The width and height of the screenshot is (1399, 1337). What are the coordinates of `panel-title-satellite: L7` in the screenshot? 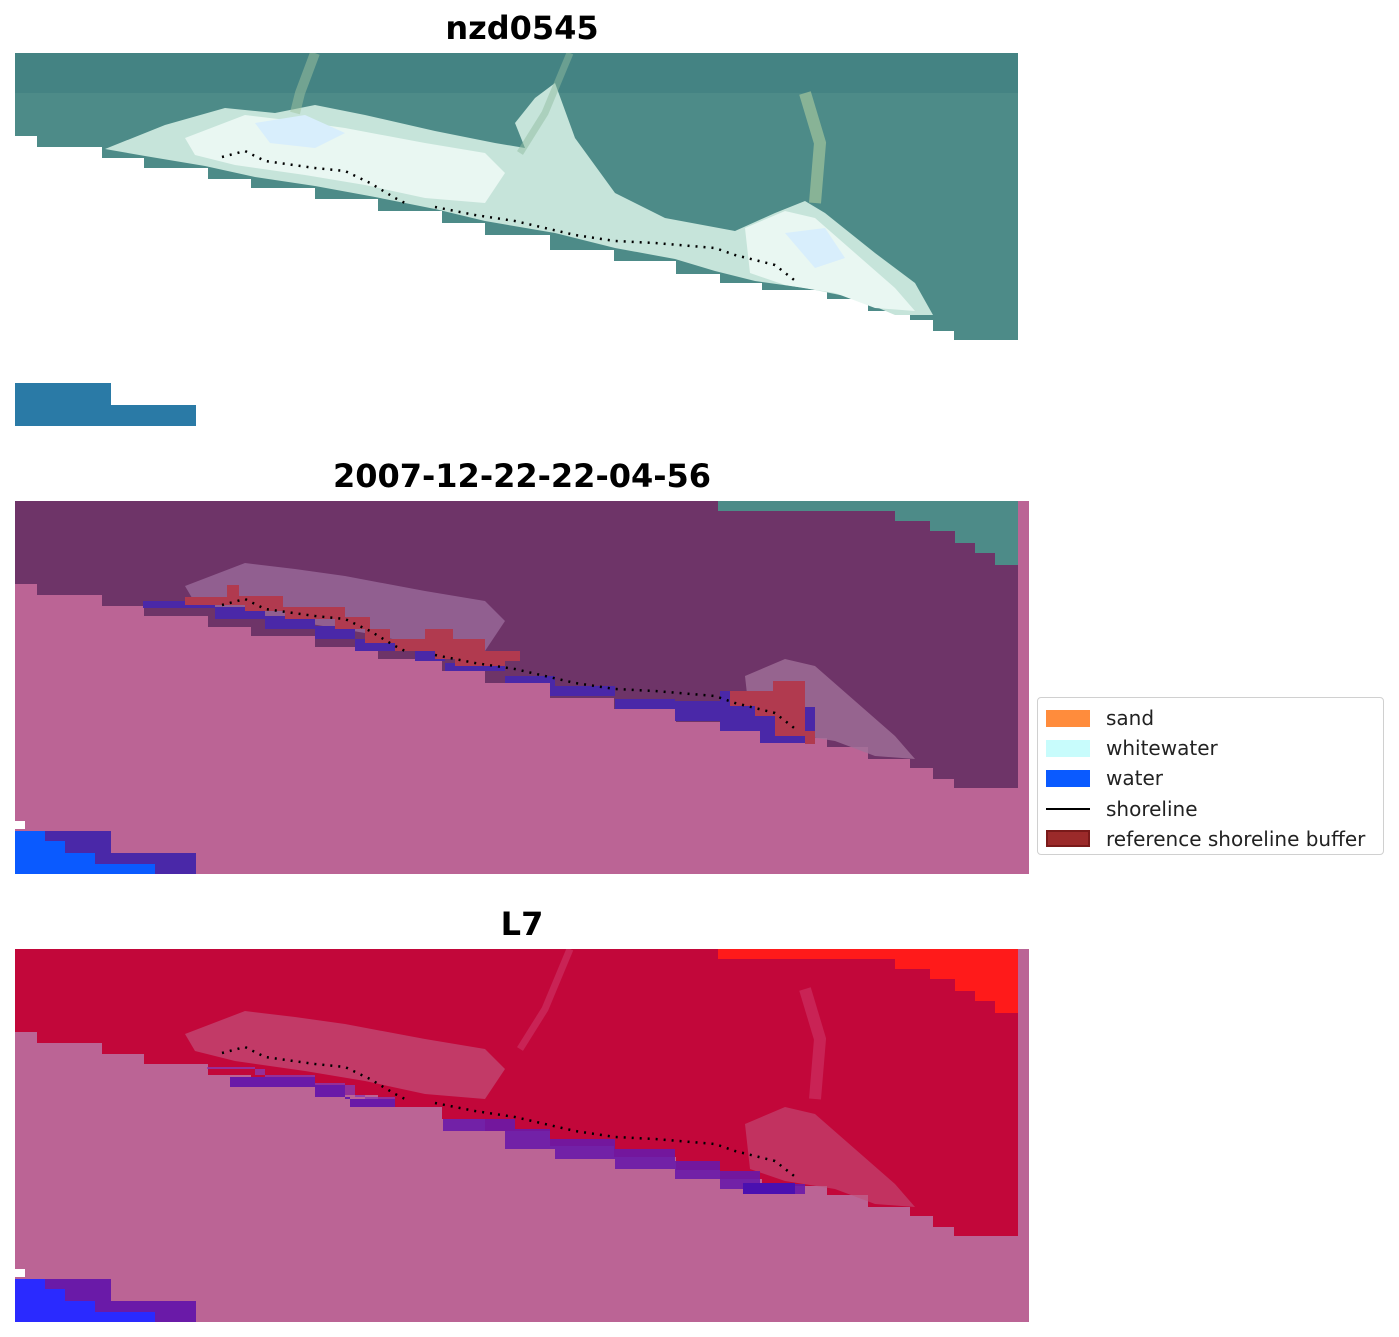 It's located at (522, 924).